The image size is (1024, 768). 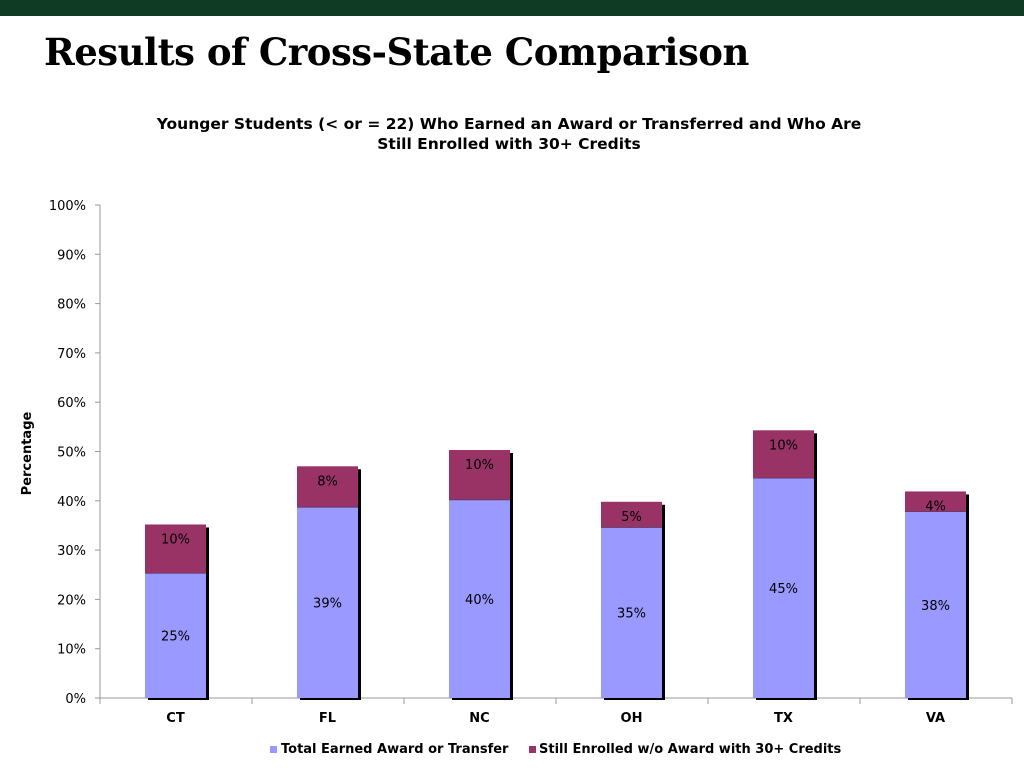 I want to click on x-tick-label: NC, so click(x=479, y=718).